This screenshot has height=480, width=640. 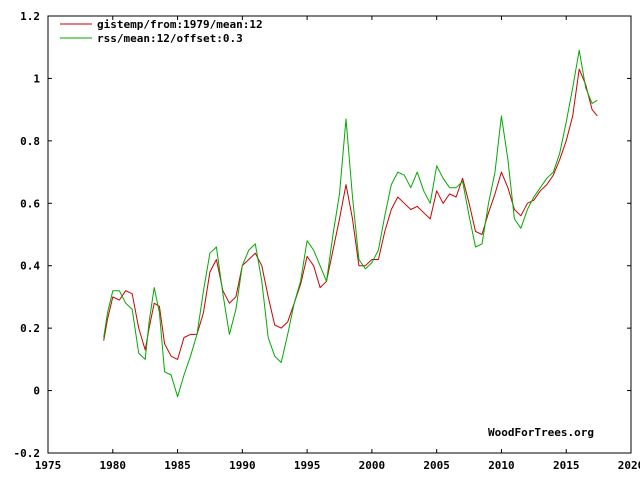 What do you see at coordinates (436, 465) in the screenshot?
I see `x-tick-label: 2005` at bounding box center [436, 465].